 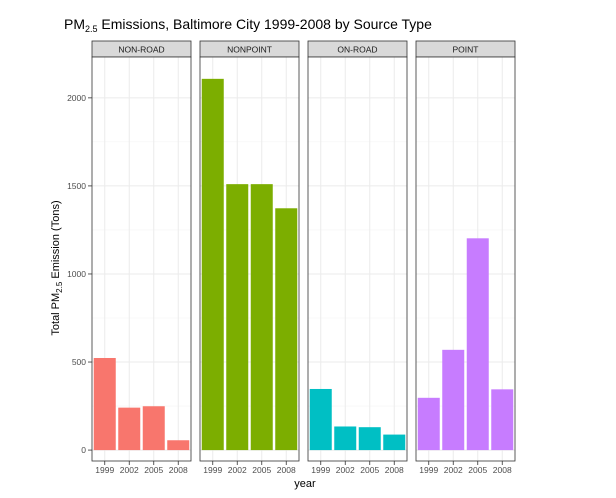 I want to click on bar-point-2002, so click(x=453, y=400).